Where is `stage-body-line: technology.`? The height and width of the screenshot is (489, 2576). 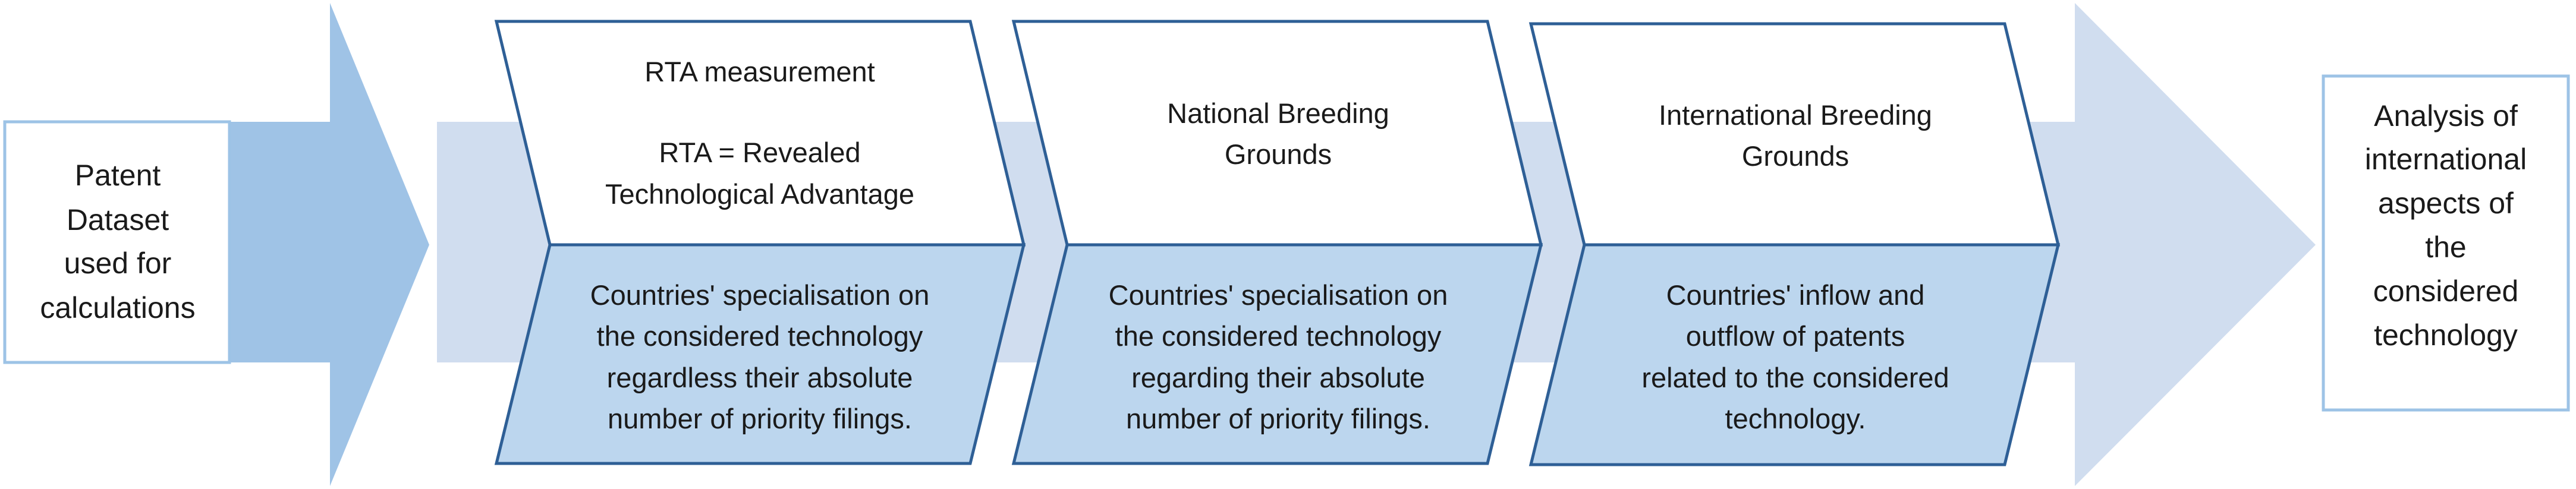
stage-body-line: technology. is located at coordinates (1795, 418).